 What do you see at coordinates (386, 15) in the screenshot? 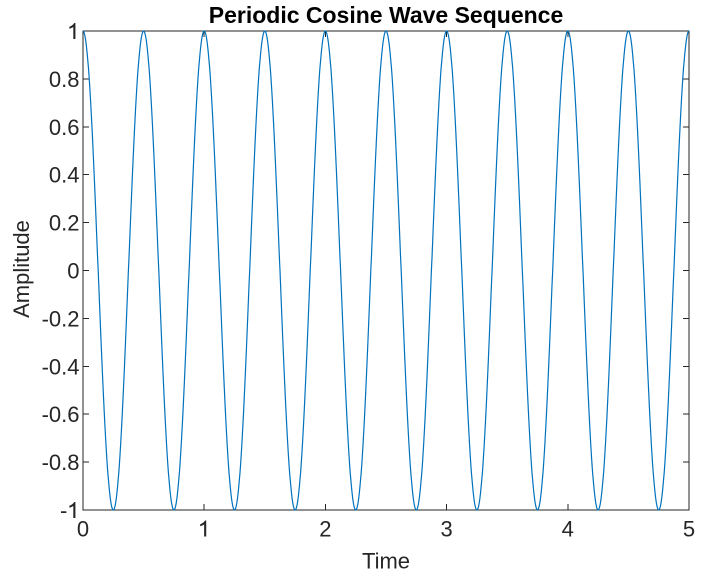
I see `svg-text: Periodic Cosine Wave Sequence` at bounding box center [386, 15].